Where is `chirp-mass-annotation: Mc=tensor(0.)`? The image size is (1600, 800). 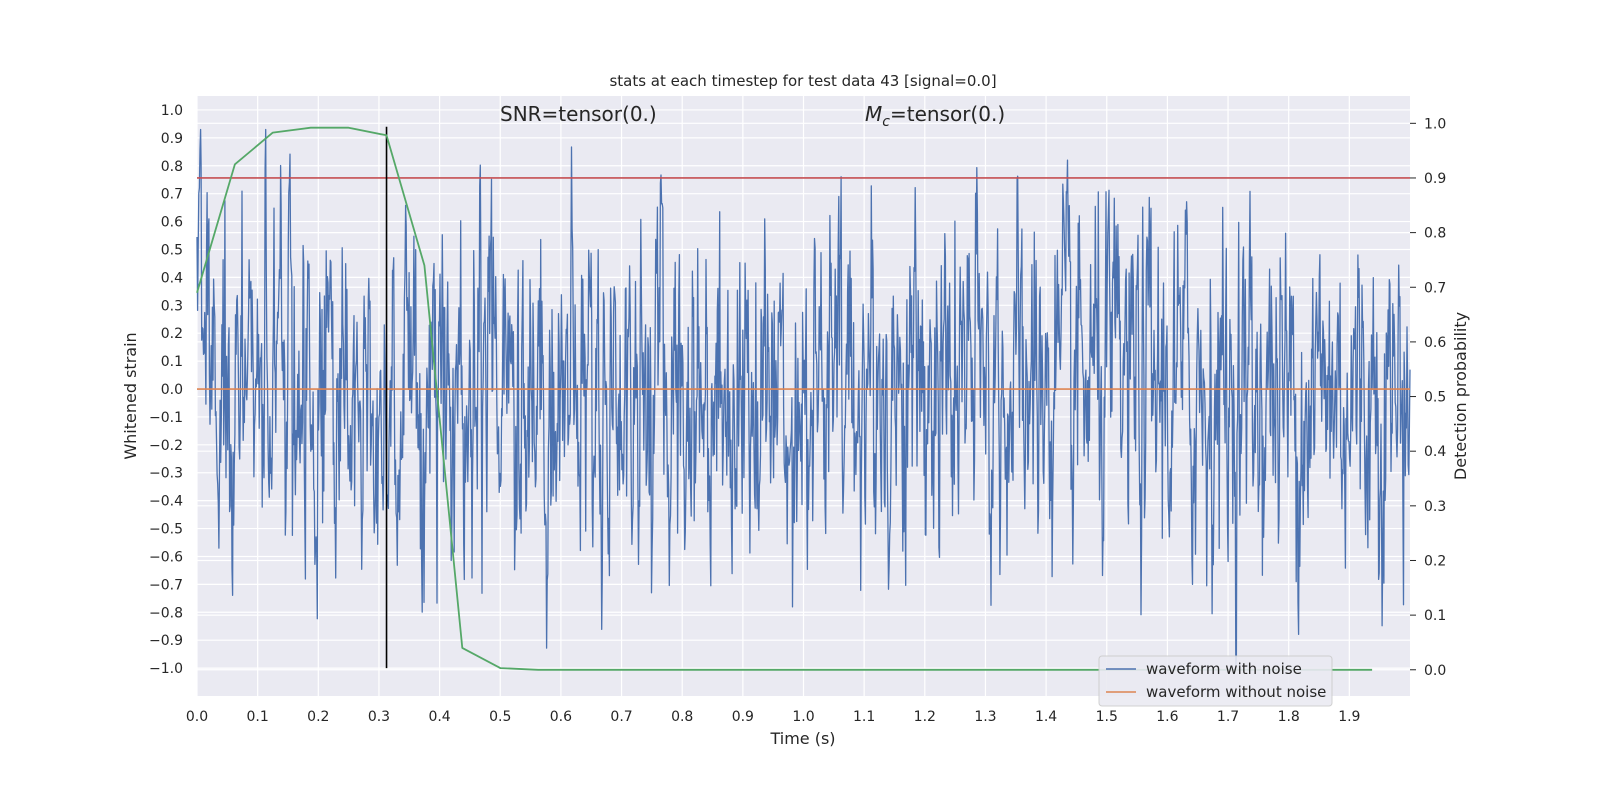 chirp-mass-annotation: Mc=tensor(0.) is located at coordinates (935, 116).